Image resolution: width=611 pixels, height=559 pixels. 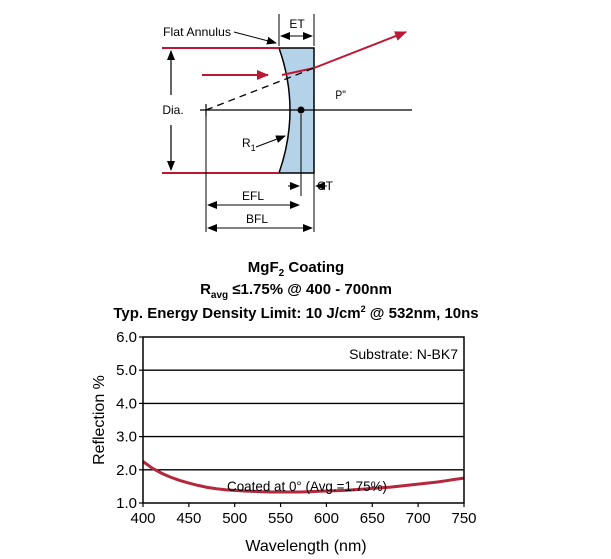 What do you see at coordinates (360, 50) in the screenshot?
I see `ray-exiting` at bounding box center [360, 50].